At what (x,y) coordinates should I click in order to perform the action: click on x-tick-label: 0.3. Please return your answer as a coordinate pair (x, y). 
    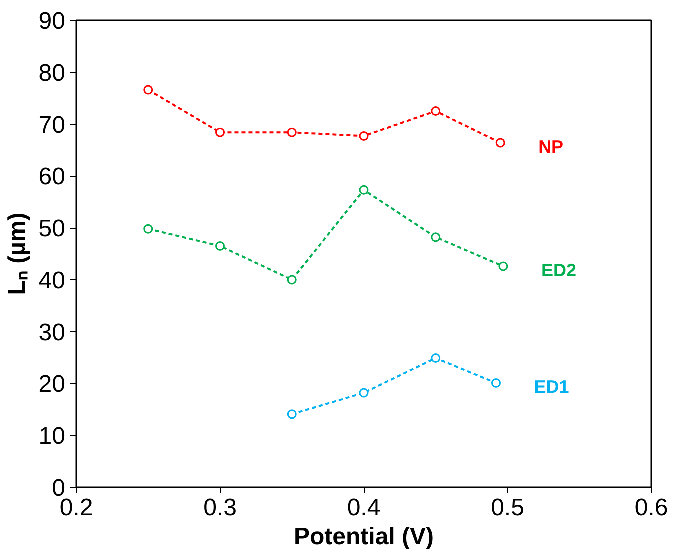
    Looking at the image, I should click on (220, 508).